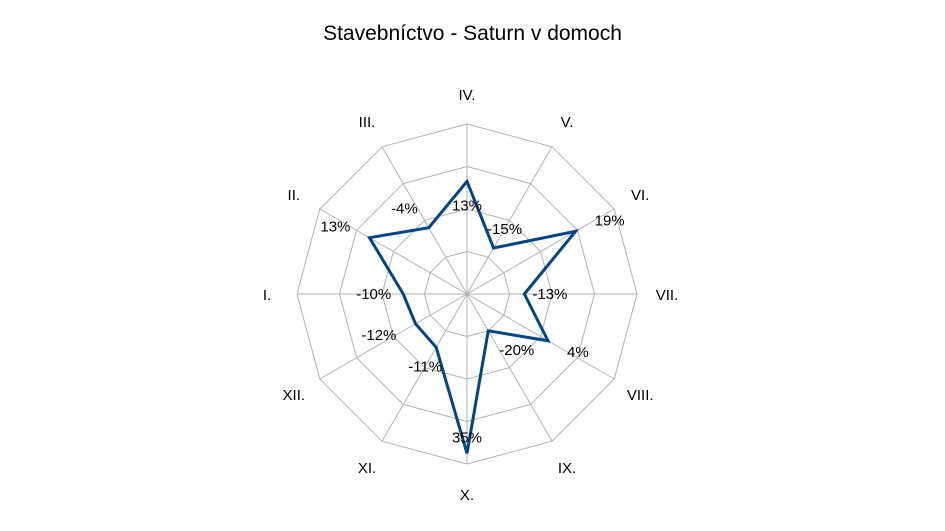 The width and height of the screenshot is (945, 531). What do you see at coordinates (367, 122) in the screenshot?
I see `category-label: III.` at bounding box center [367, 122].